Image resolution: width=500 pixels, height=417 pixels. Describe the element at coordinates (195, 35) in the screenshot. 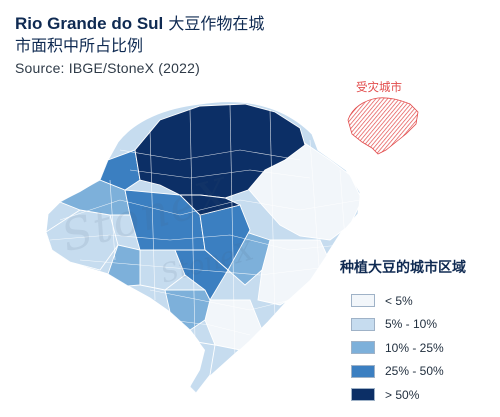

I see `map-title: Rio Grande do Sul 大豆作物在城 市面积中所占比例` at that location.